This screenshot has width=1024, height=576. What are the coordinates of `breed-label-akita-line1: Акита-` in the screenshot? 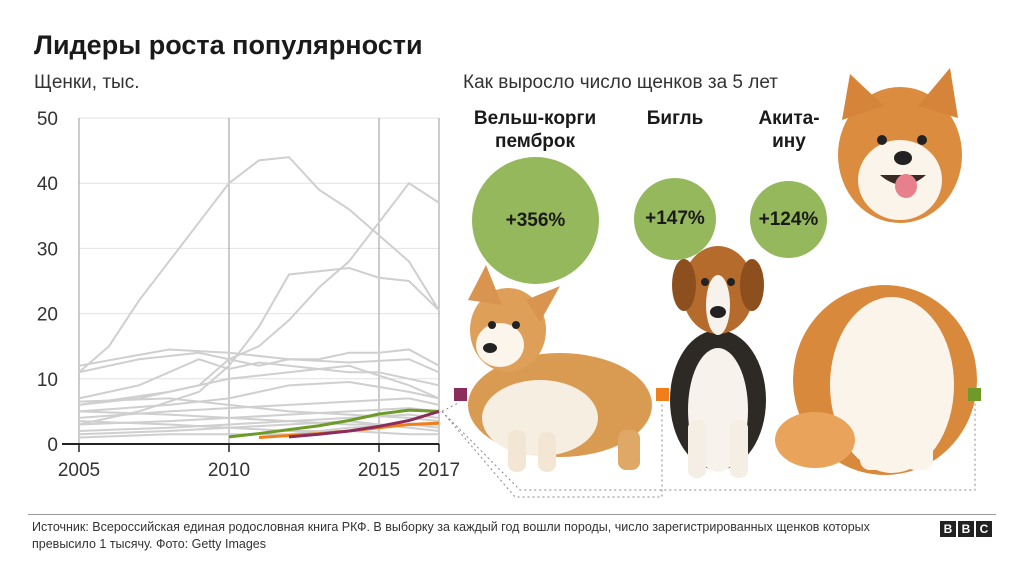 It's located at (789, 118).